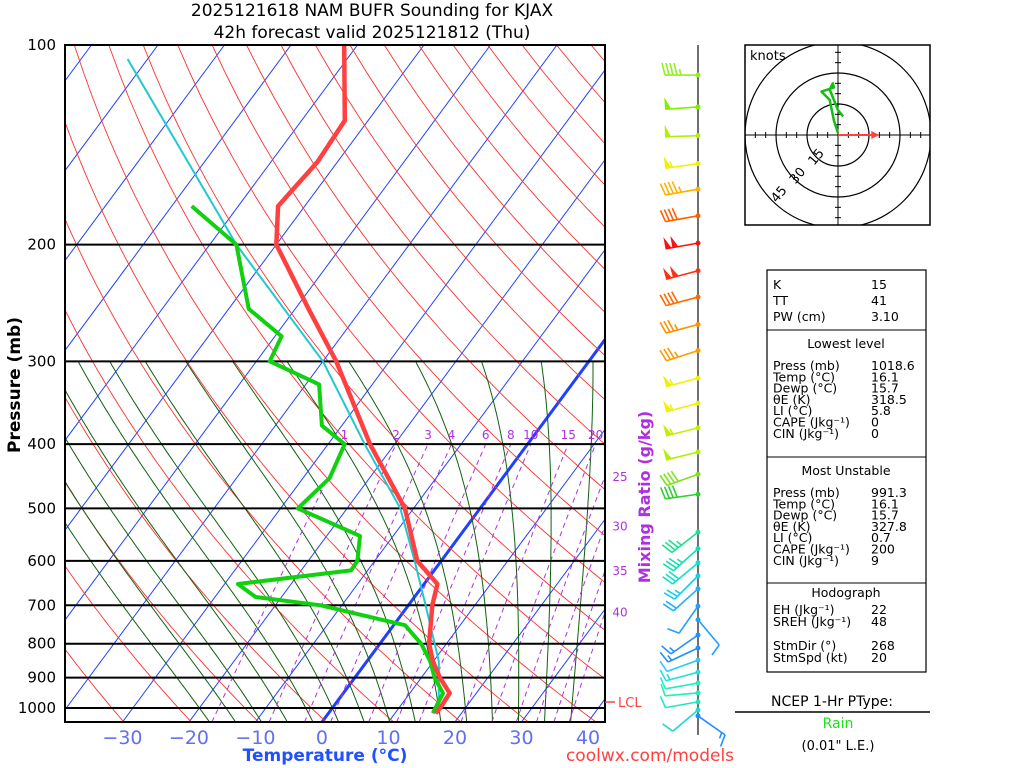  I want to click on mixing-ratio-title: Mixing Ratio (g/kg), so click(644, 497).